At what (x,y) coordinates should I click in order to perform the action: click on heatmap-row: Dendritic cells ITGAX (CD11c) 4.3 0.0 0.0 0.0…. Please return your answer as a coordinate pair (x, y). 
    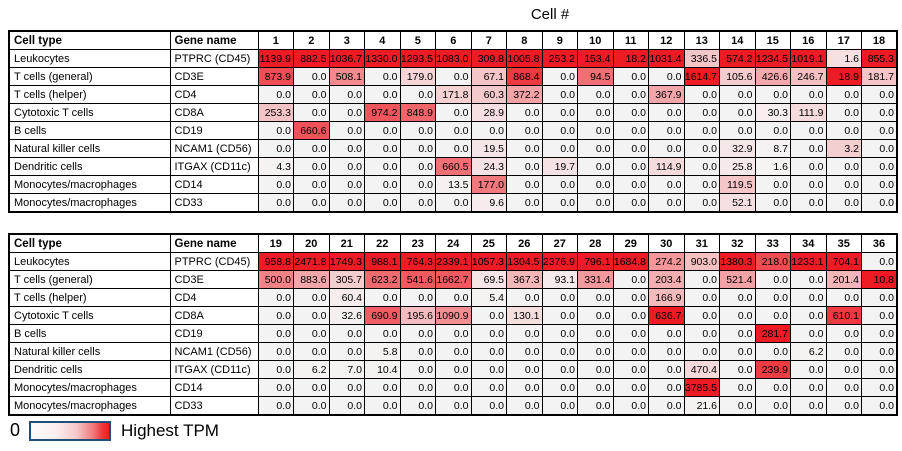
    Looking at the image, I should click on (453, 166).